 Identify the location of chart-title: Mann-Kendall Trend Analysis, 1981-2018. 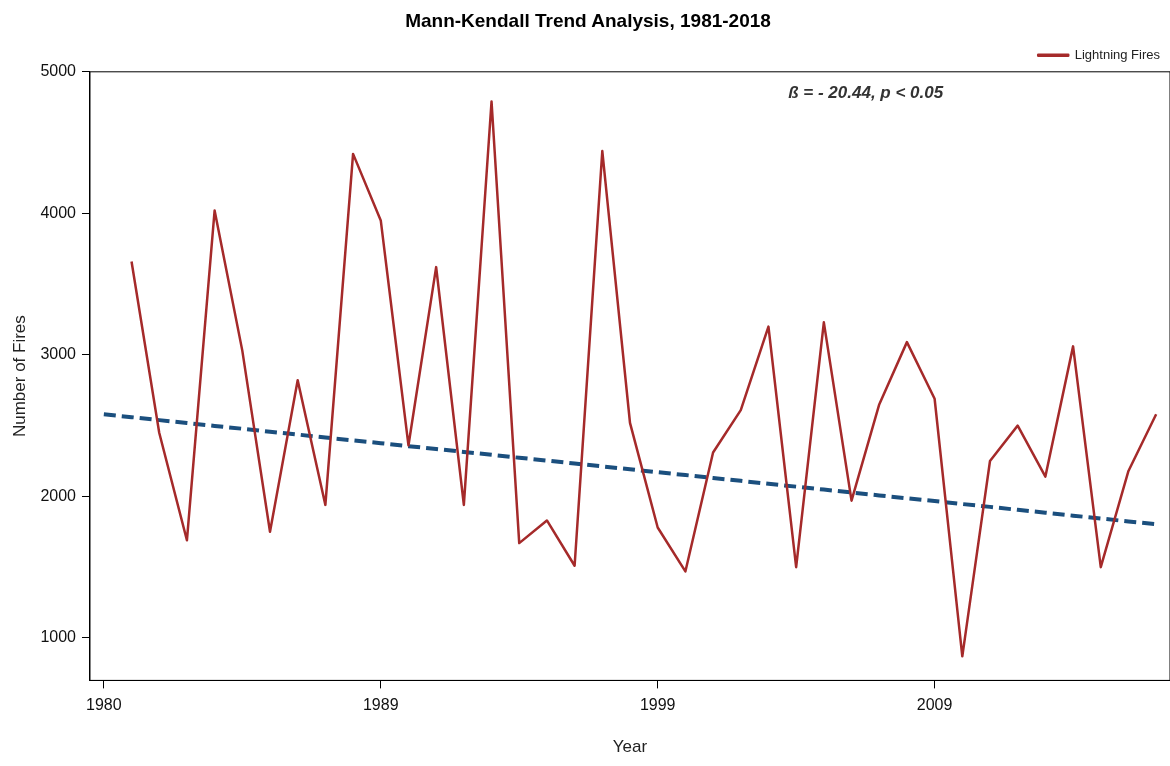
(588, 20).